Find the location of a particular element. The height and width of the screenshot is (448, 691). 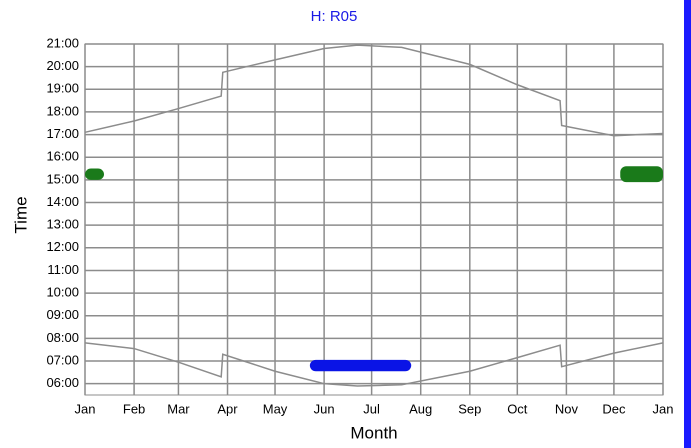

window-edge is located at coordinates (687, 224).